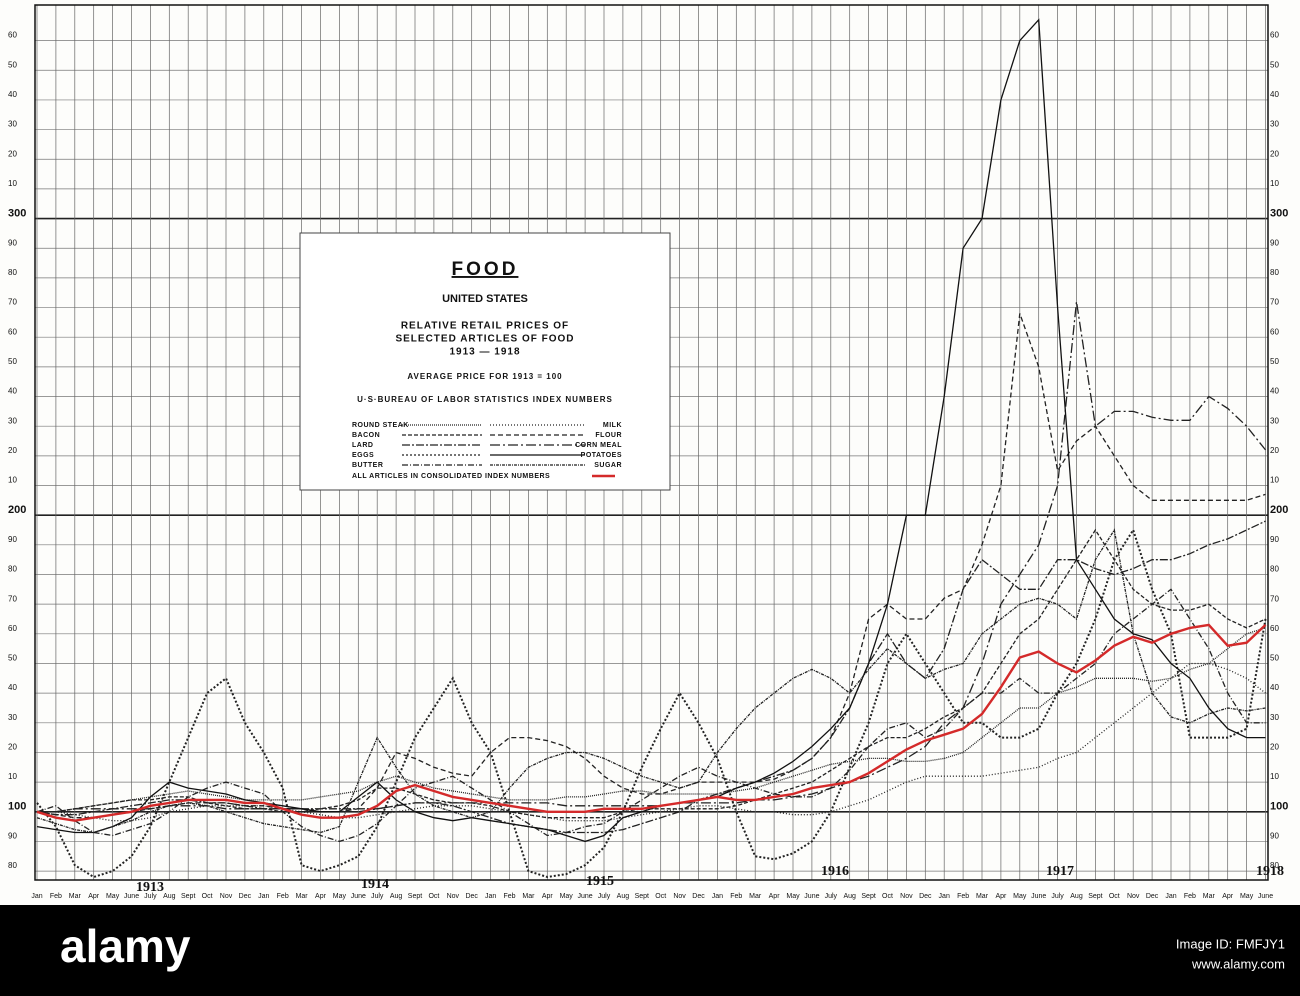 The width and height of the screenshot is (1300, 996). Describe the element at coordinates (366, 435) in the screenshot. I see `legend-label: BACON` at that location.